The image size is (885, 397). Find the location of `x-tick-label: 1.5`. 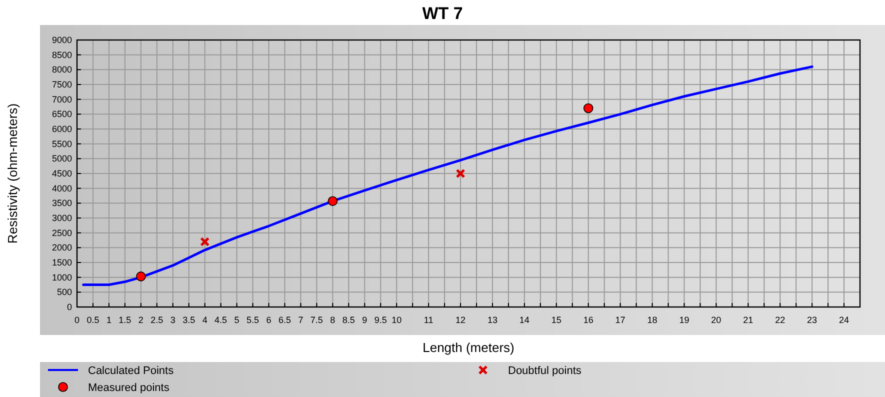

x-tick-label: 1.5 is located at coordinates (125, 320).